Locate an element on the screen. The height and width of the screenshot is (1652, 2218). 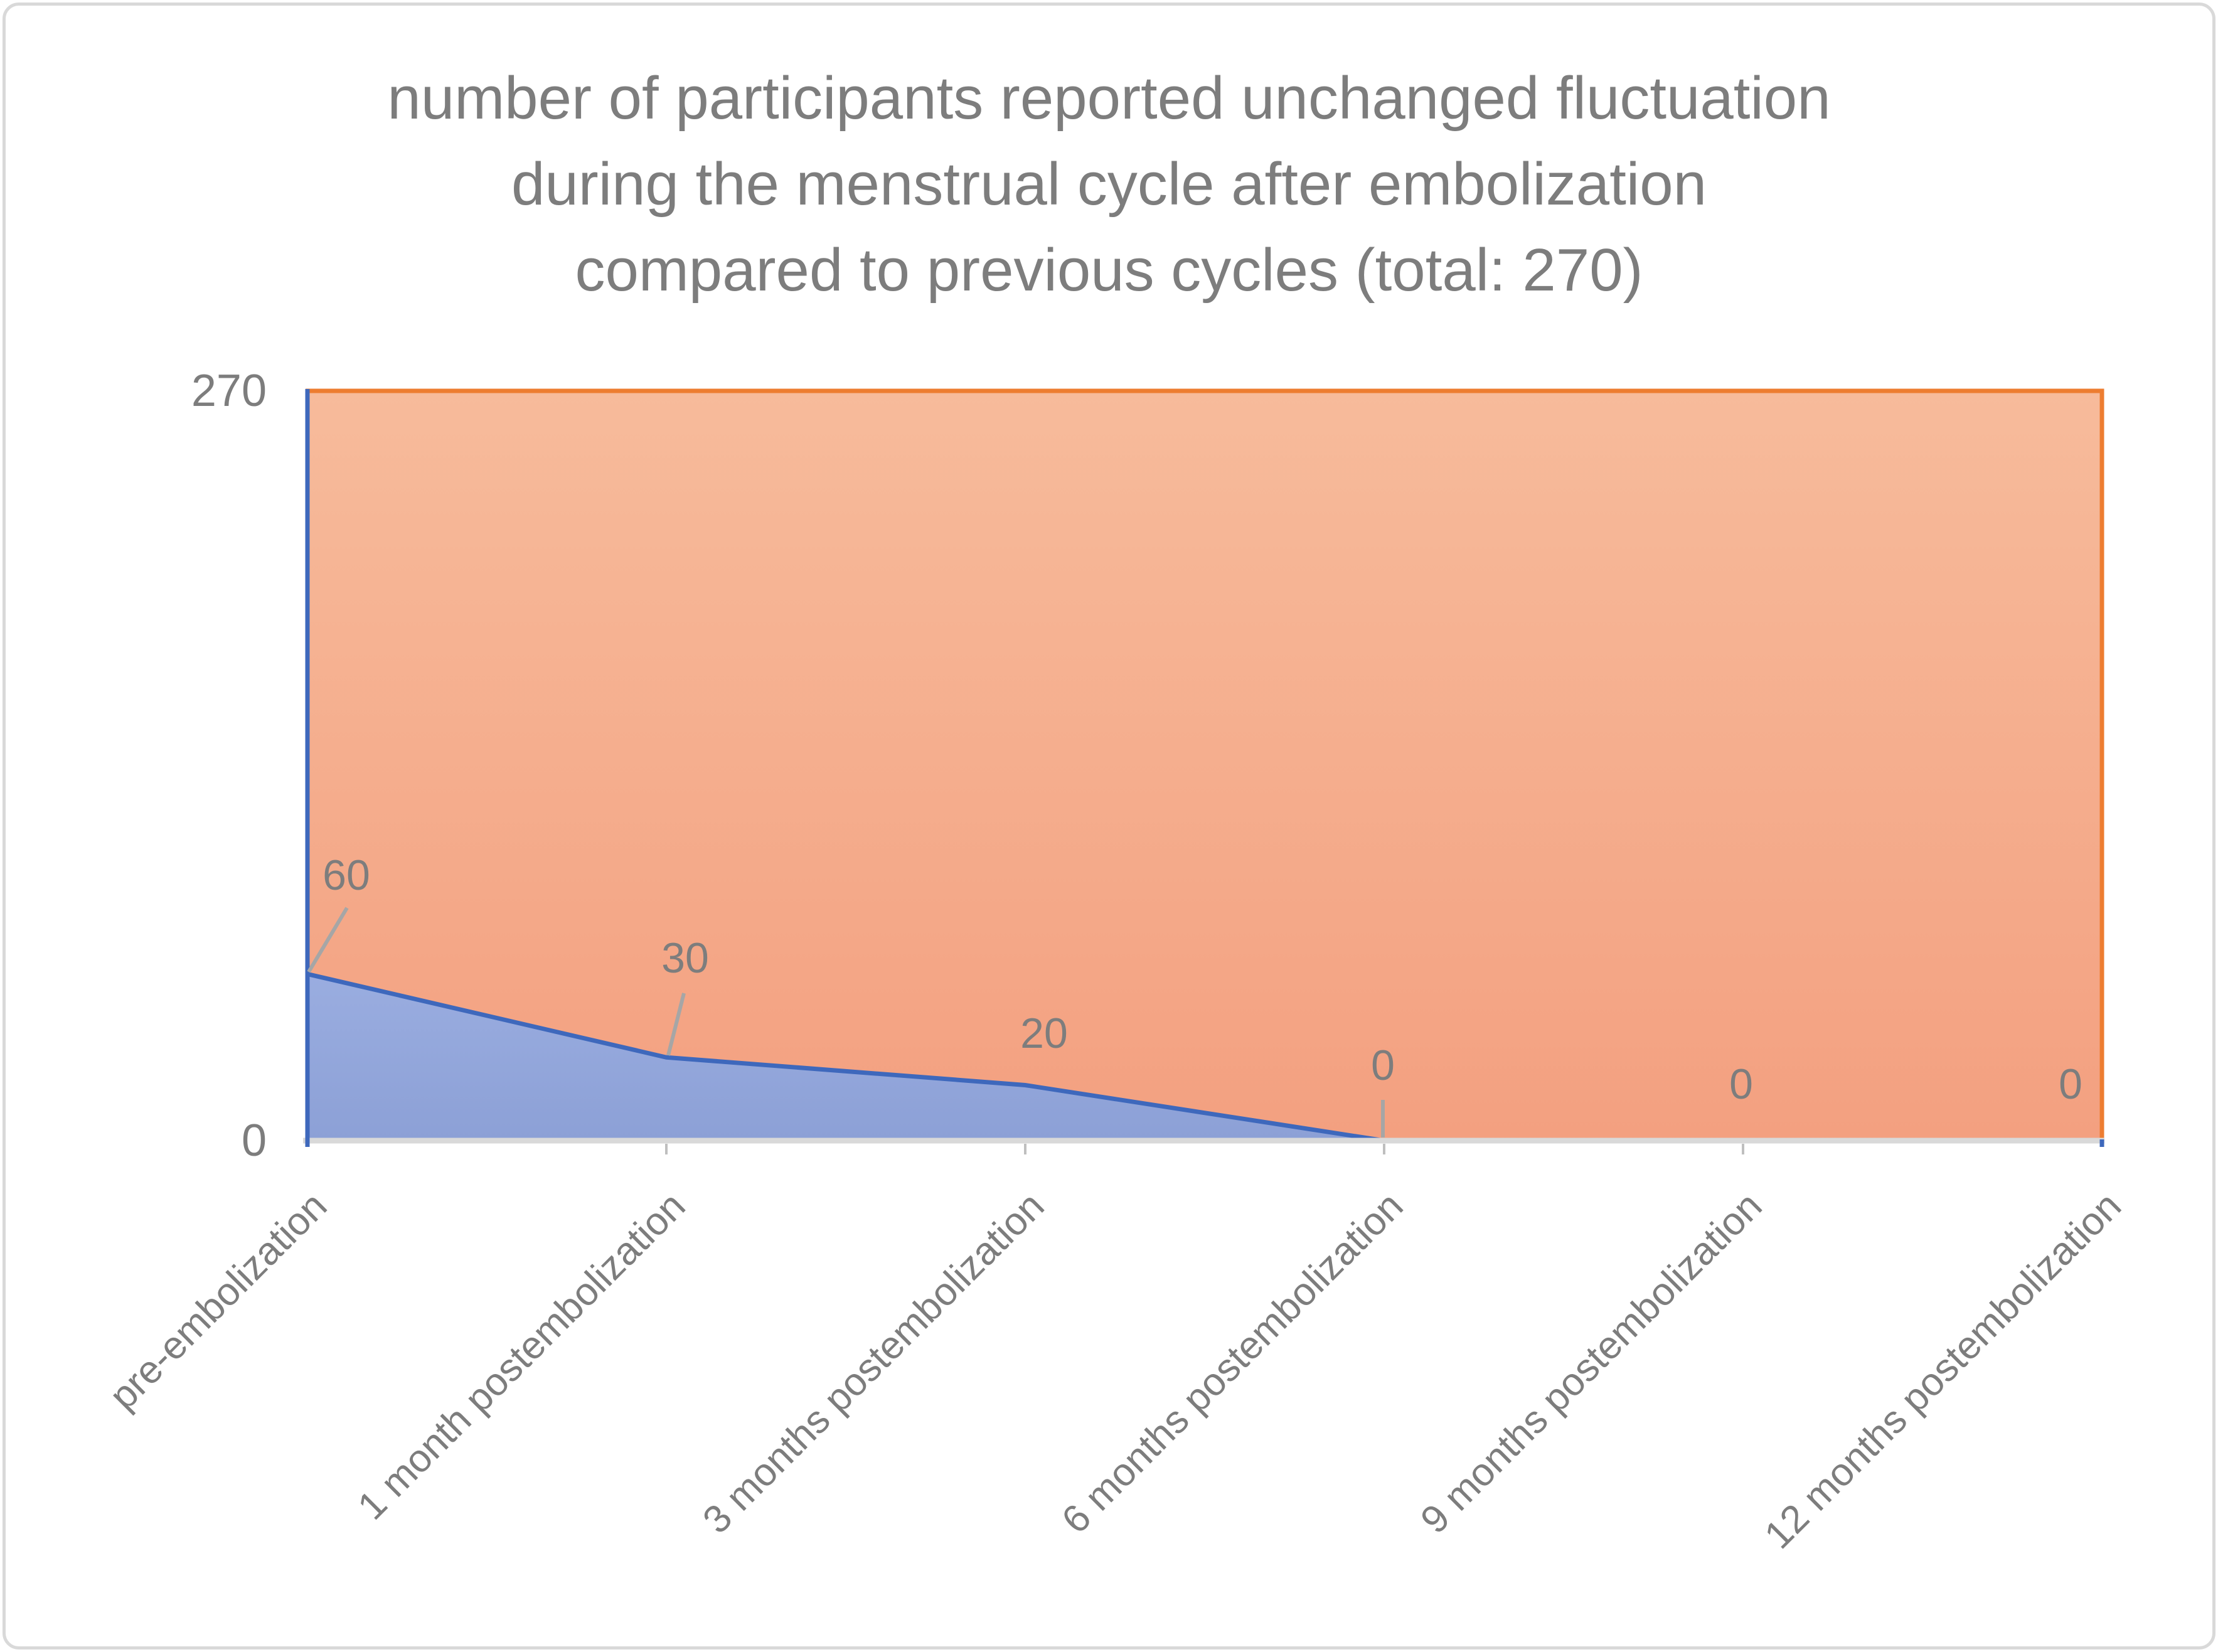
y-tick-label: 270 is located at coordinates (229, 391).